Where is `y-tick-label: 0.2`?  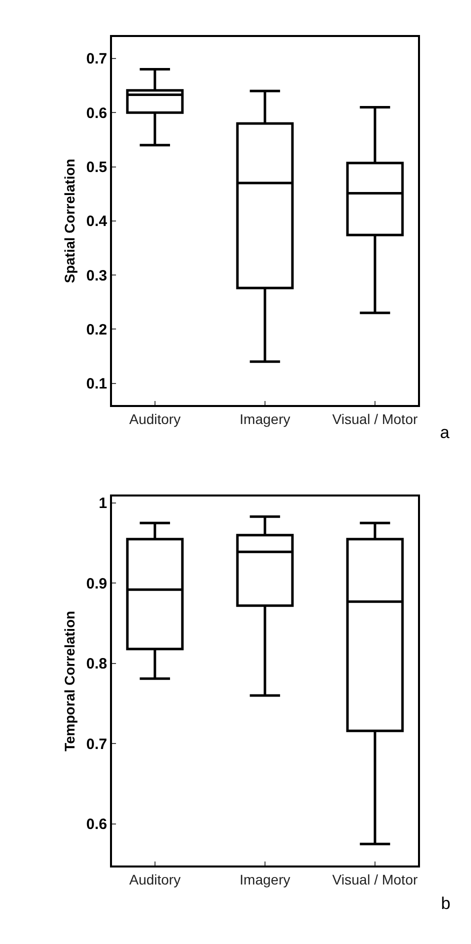 y-tick-label: 0.2 is located at coordinates (97, 329).